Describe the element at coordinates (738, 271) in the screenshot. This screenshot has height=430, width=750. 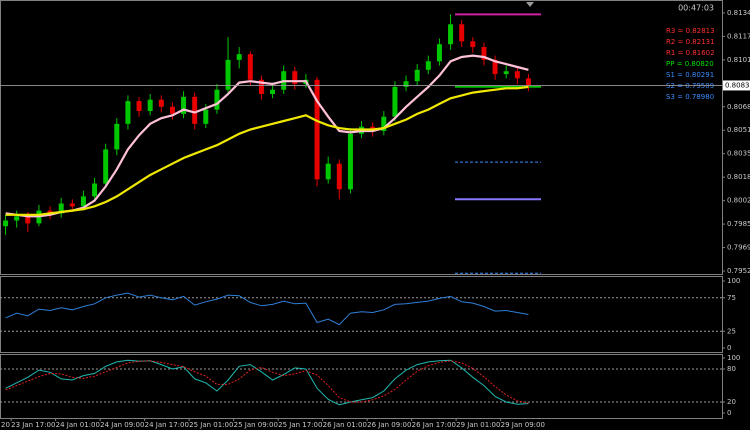
I see `y-tick-label: 0.79525` at that location.